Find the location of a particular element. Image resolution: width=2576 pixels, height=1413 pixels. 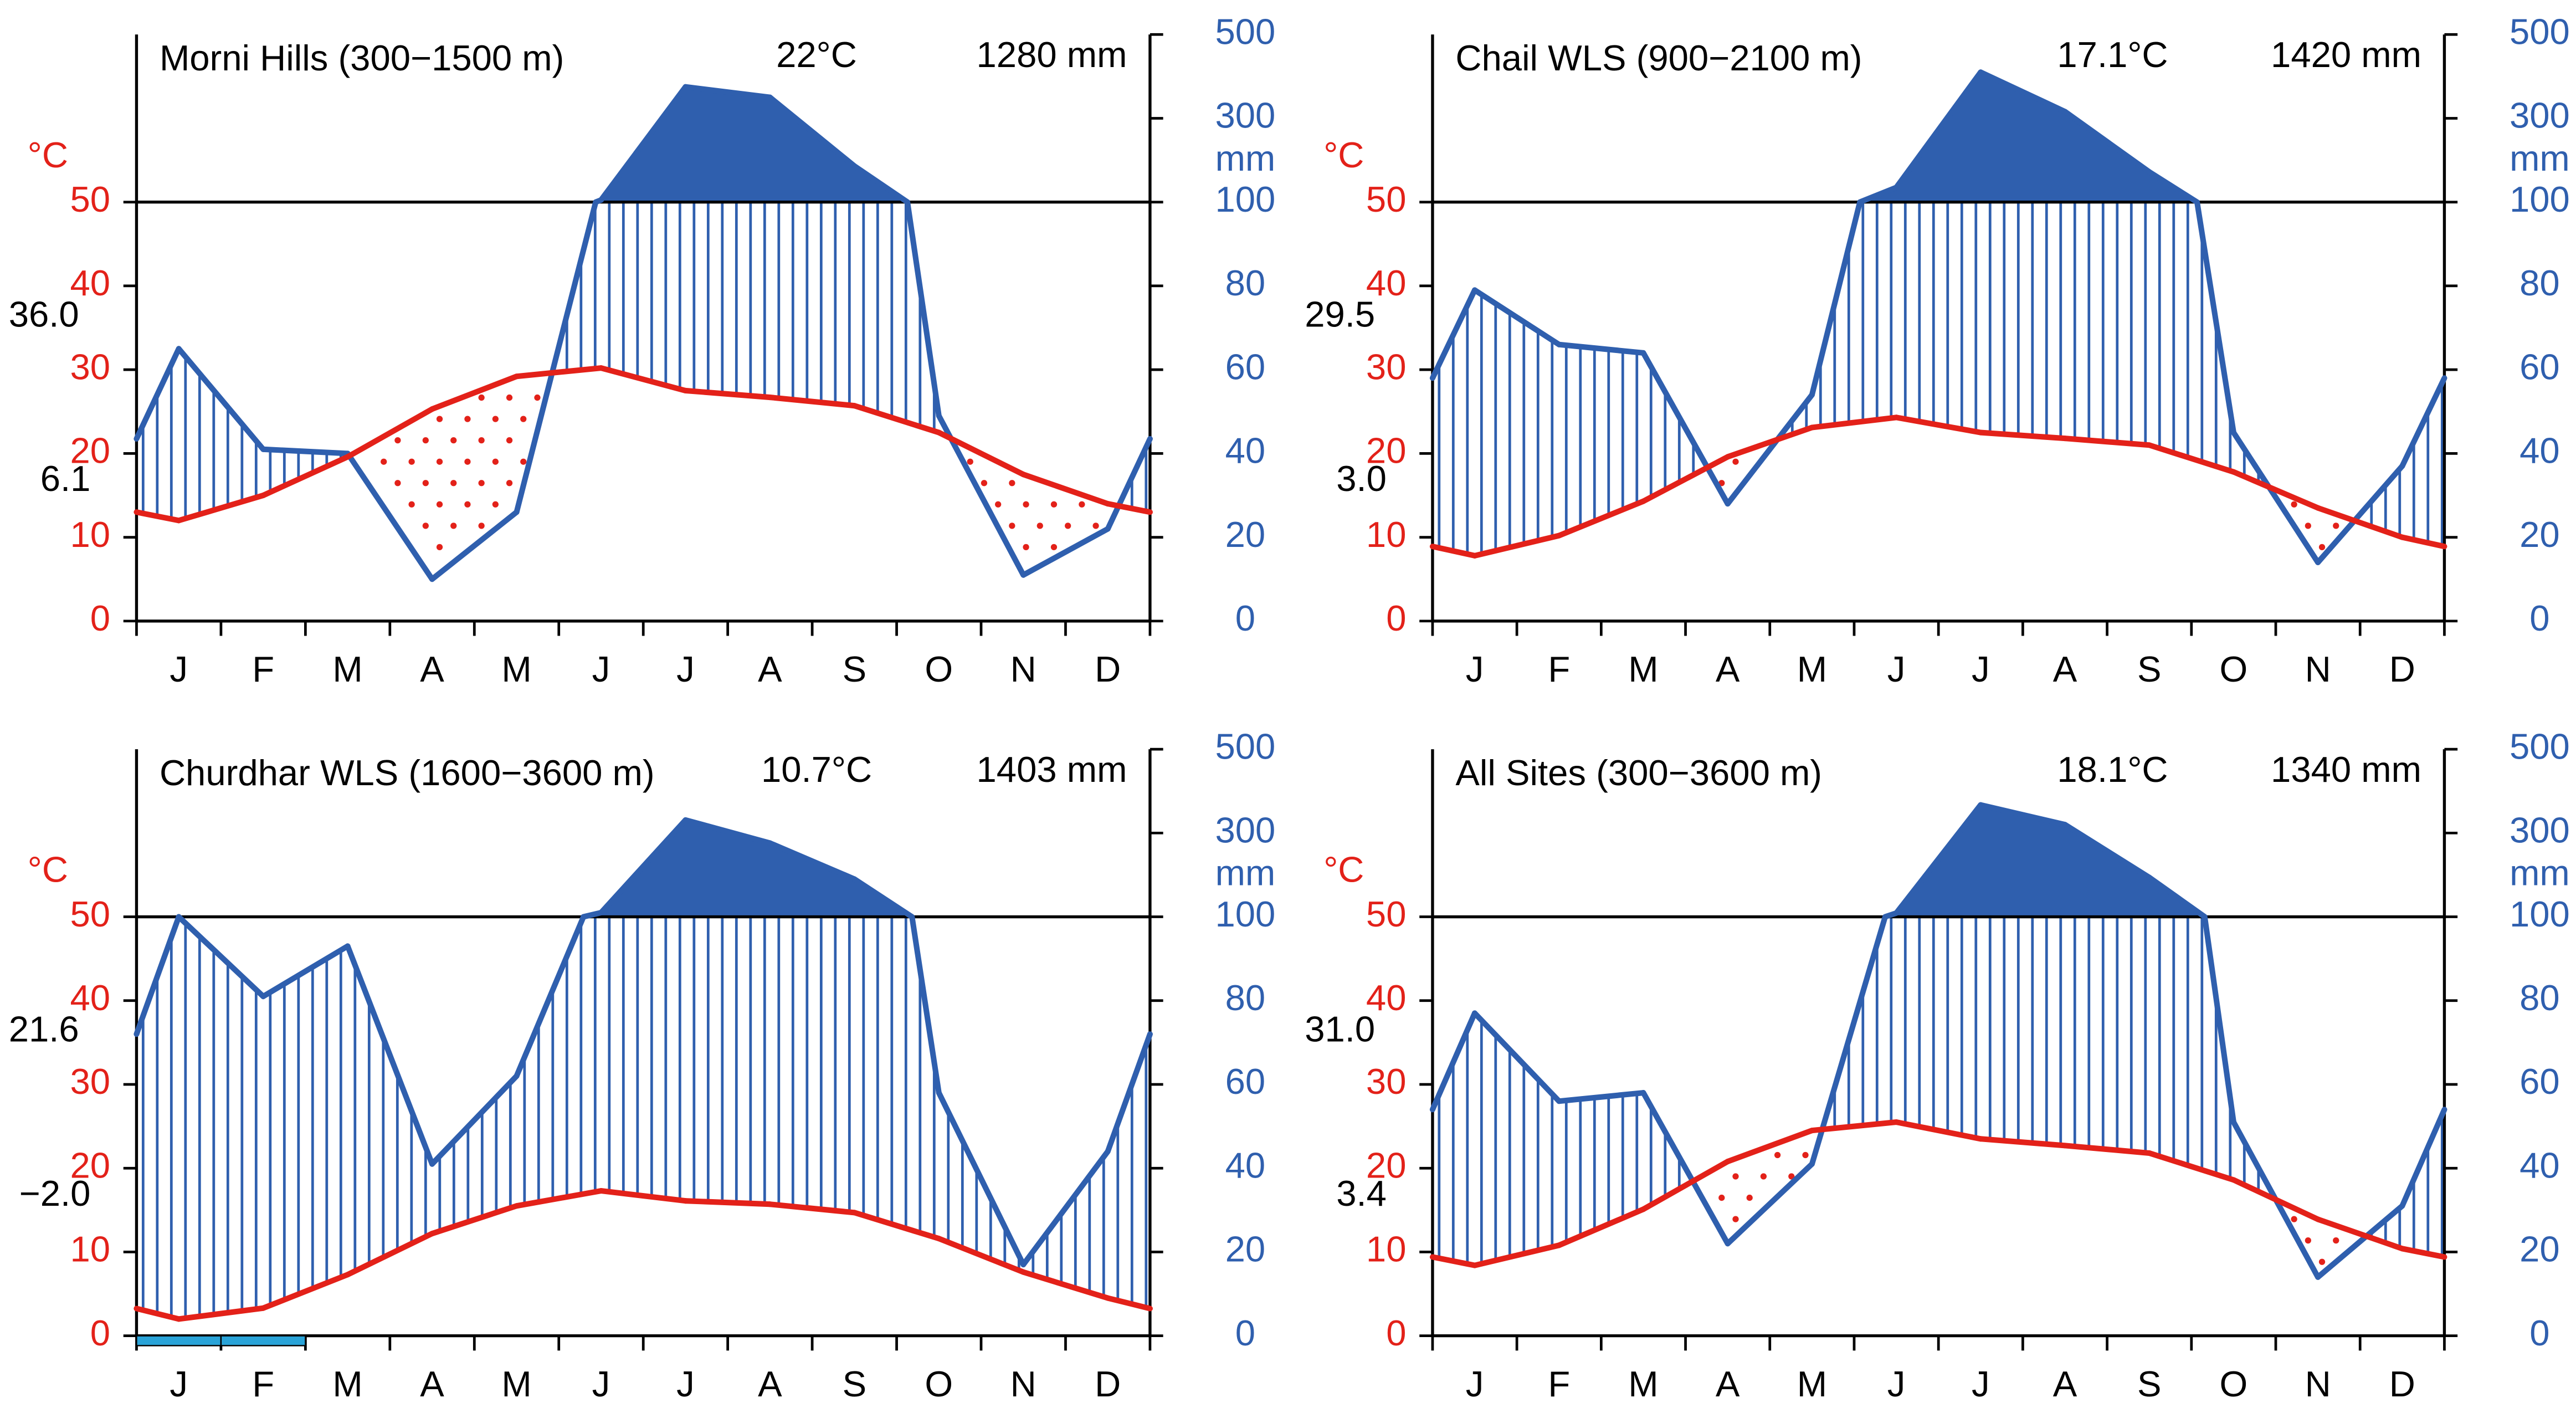

precip-excess-fill is located at coordinates (1938, 137).